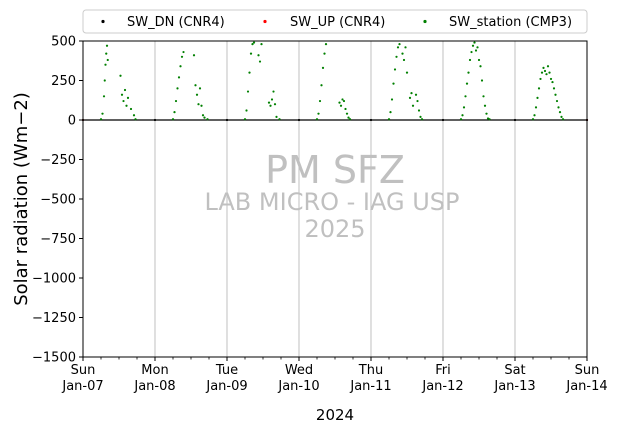  I want to click on x-tick-label: Jan-08, so click(154, 386).